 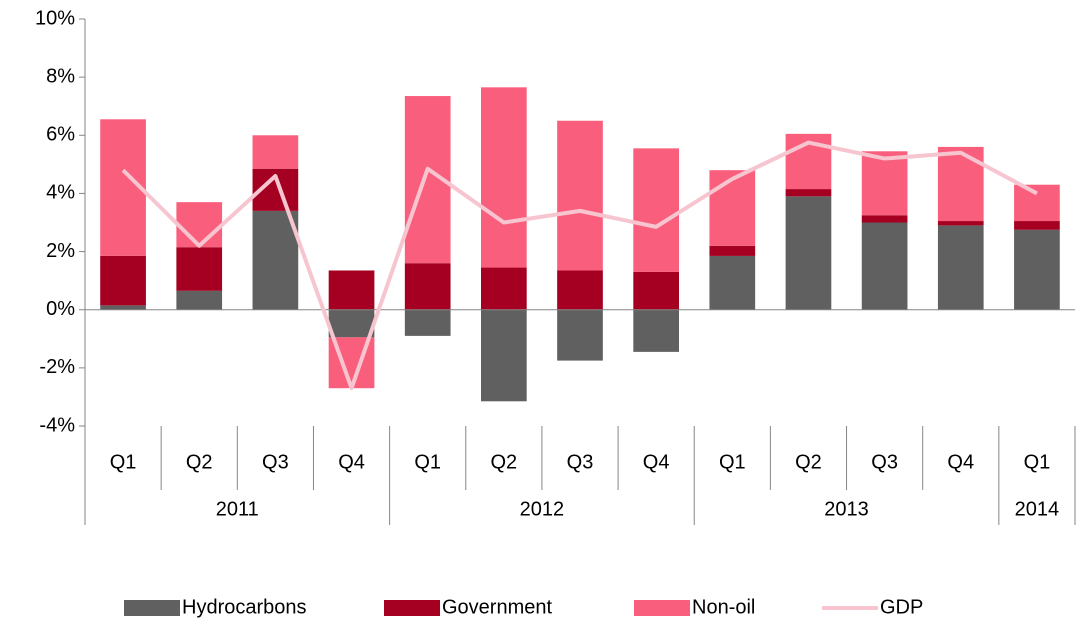 What do you see at coordinates (723, 607) in the screenshot?
I see `legend-label: Non-oil` at bounding box center [723, 607].